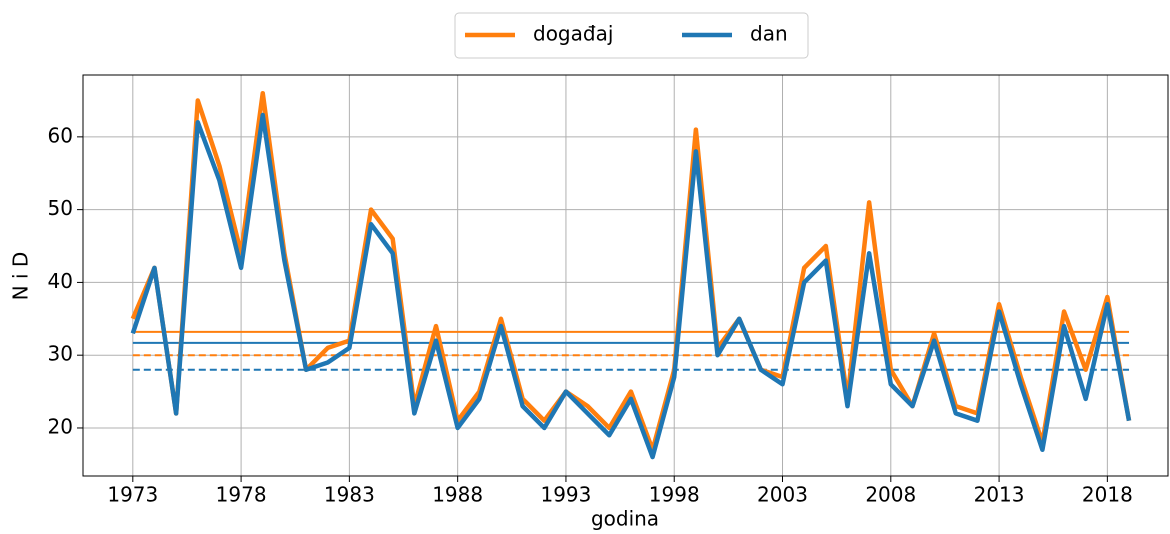 This screenshot has height=534, width=1170. Describe the element at coordinates (625, 519) in the screenshot. I see `x-axis-label: godina` at that location.